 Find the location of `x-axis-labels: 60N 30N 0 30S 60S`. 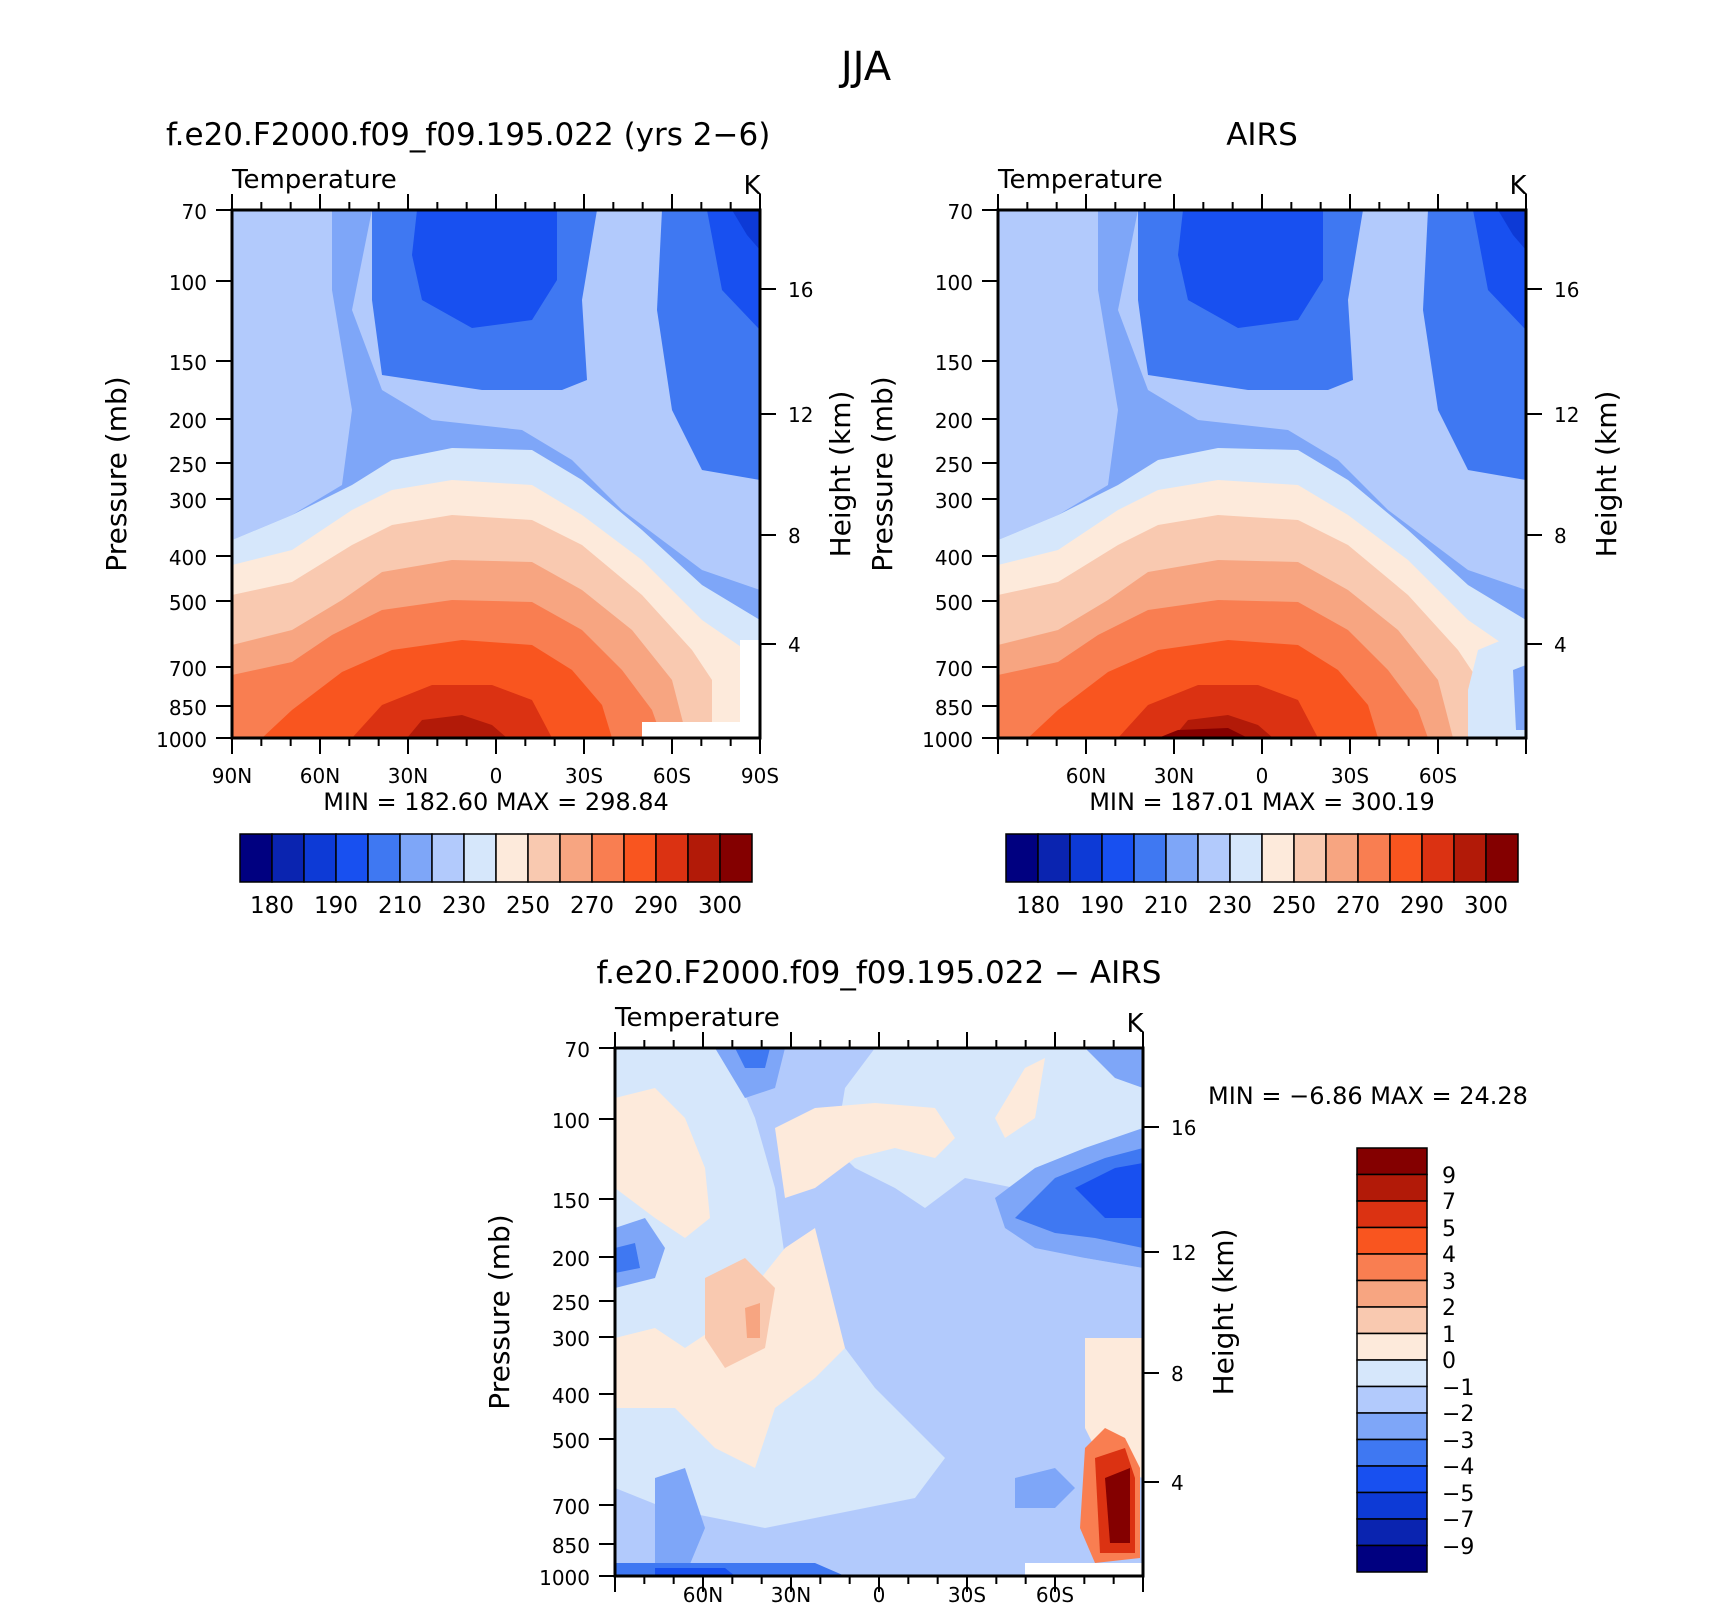

x-axis-labels: 60N 30N 0 30S 60S is located at coordinates (878, 1594).